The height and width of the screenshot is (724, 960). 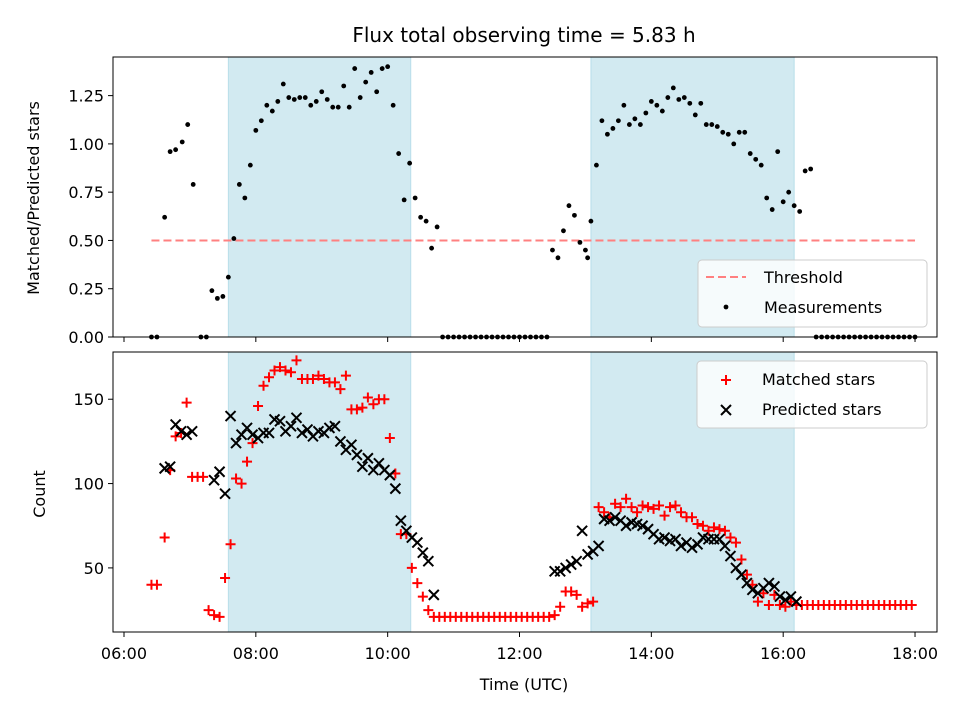 What do you see at coordinates (519, 653) in the screenshot?
I see `x-tick-label: 12:00` at bounding box center [519, 653].